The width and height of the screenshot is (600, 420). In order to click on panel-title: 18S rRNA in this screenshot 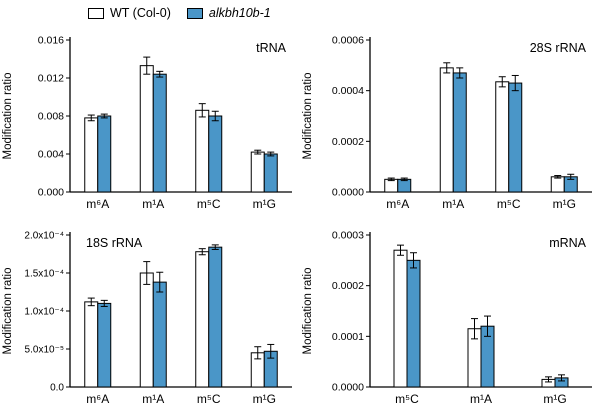, I will do `click(114, 243)`.